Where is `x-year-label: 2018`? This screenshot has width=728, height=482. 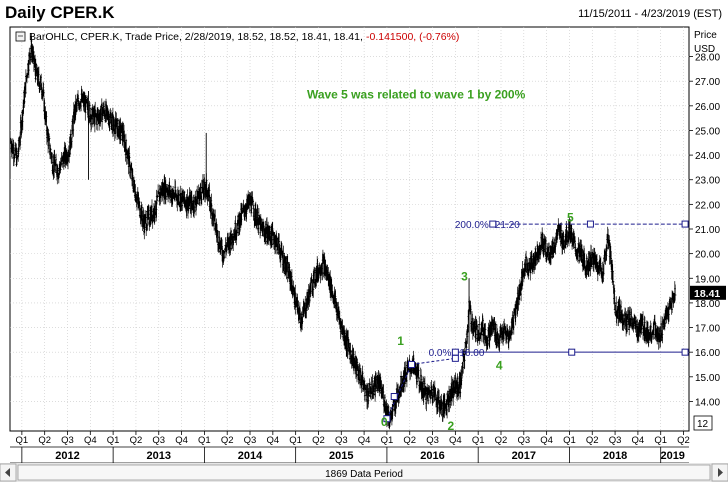
x-year-label: 2018 is located at coordinates (615, 456).